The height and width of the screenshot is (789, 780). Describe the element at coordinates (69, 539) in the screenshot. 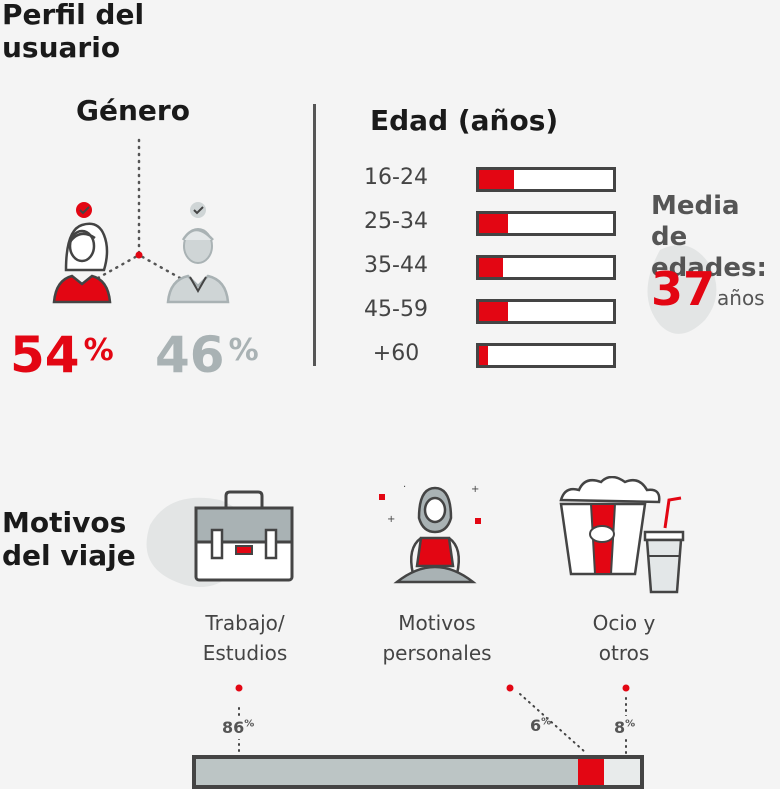

I see `motives-heading: Motivos del viaje` at that location.